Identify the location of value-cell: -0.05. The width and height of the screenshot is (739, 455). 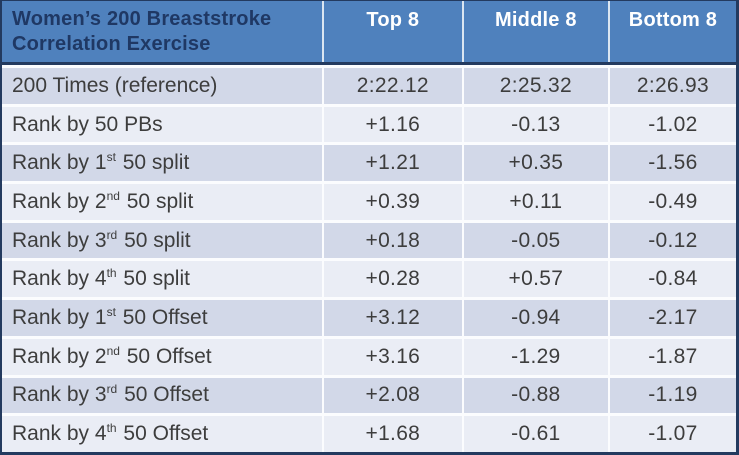
(534, 240).